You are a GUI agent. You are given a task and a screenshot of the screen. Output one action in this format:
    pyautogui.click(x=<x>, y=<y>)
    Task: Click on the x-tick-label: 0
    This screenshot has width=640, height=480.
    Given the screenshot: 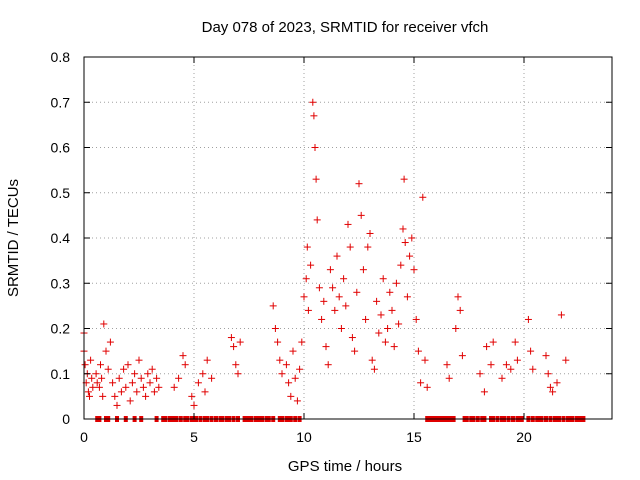 What is the action you would take?
    pyautogui.click(x=84, y=437)
    